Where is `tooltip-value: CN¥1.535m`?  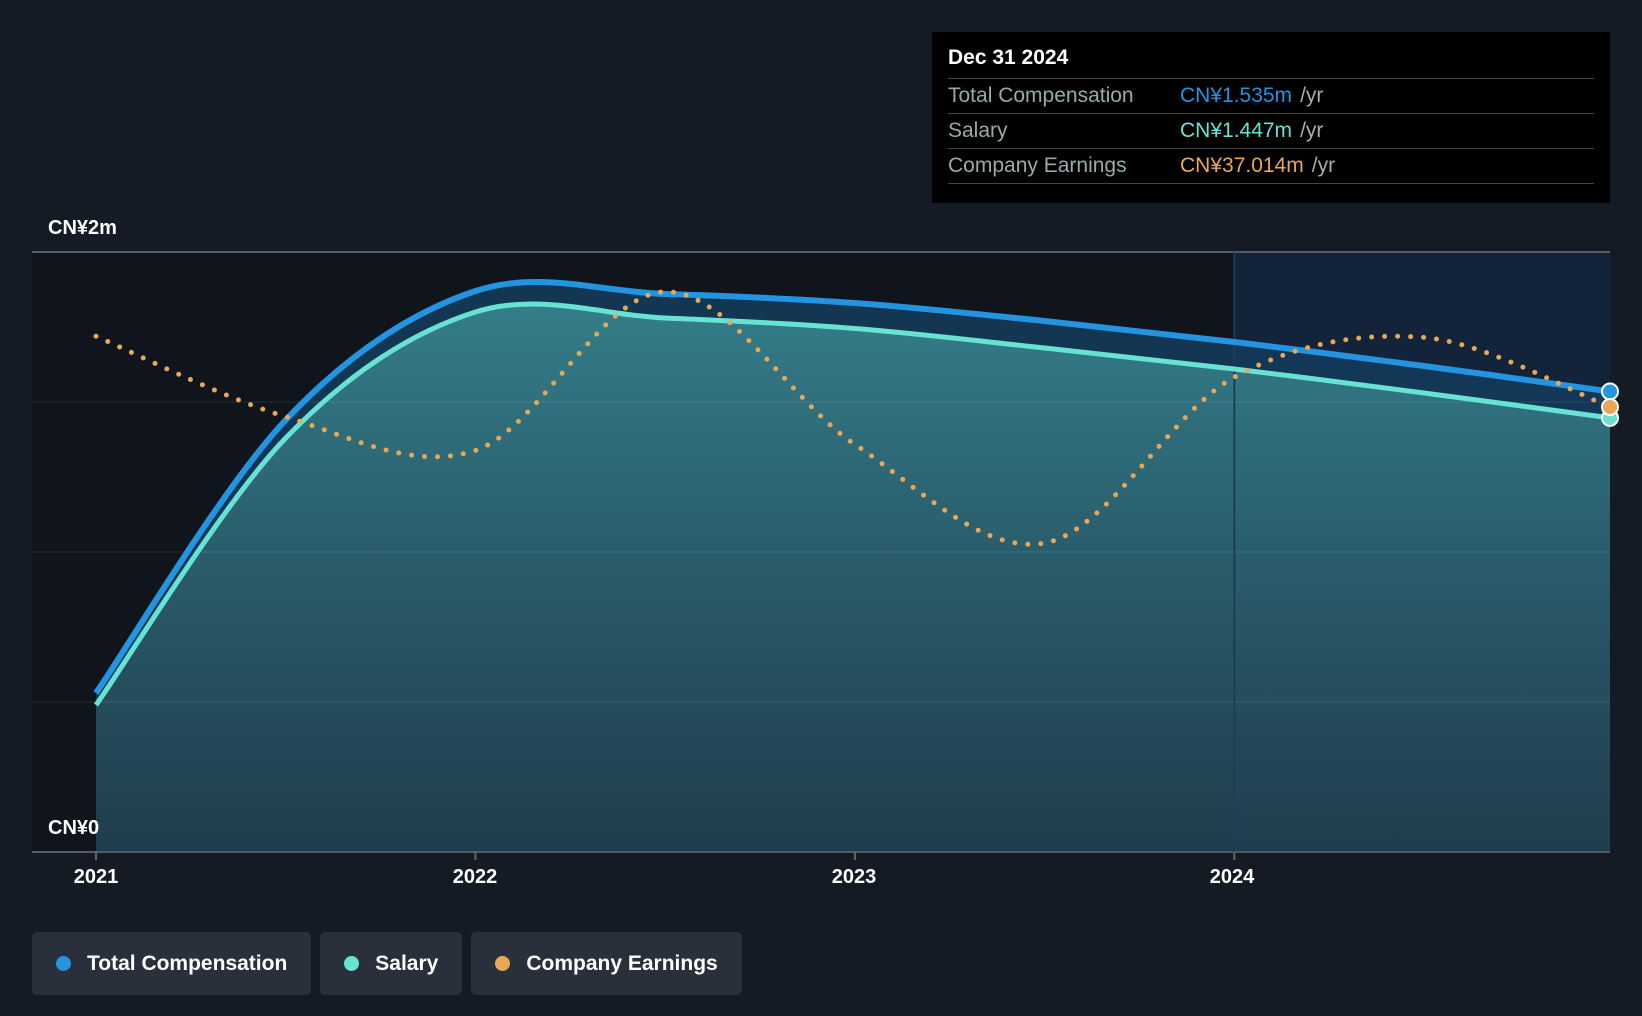
tooltip-value: CN¥1.535m is located at coordinates (1236, 95).